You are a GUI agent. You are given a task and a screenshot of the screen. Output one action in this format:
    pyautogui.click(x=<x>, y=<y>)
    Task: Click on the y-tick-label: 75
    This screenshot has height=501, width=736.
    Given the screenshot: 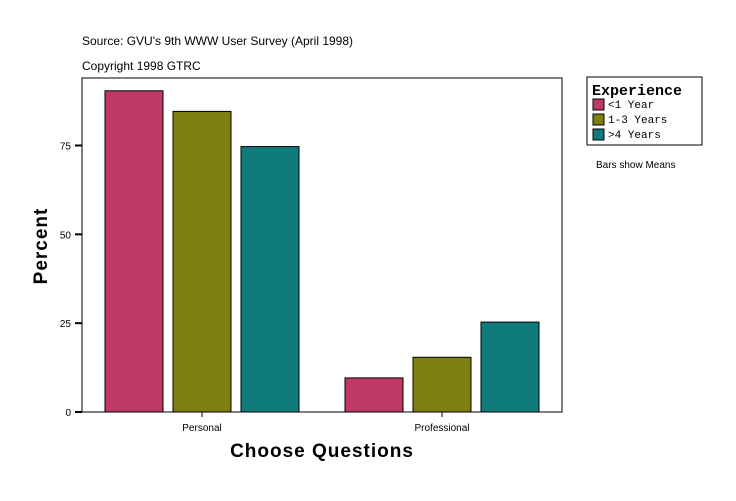 What is the action you would take?
    pyautogui.click(x=66, y=147)
    